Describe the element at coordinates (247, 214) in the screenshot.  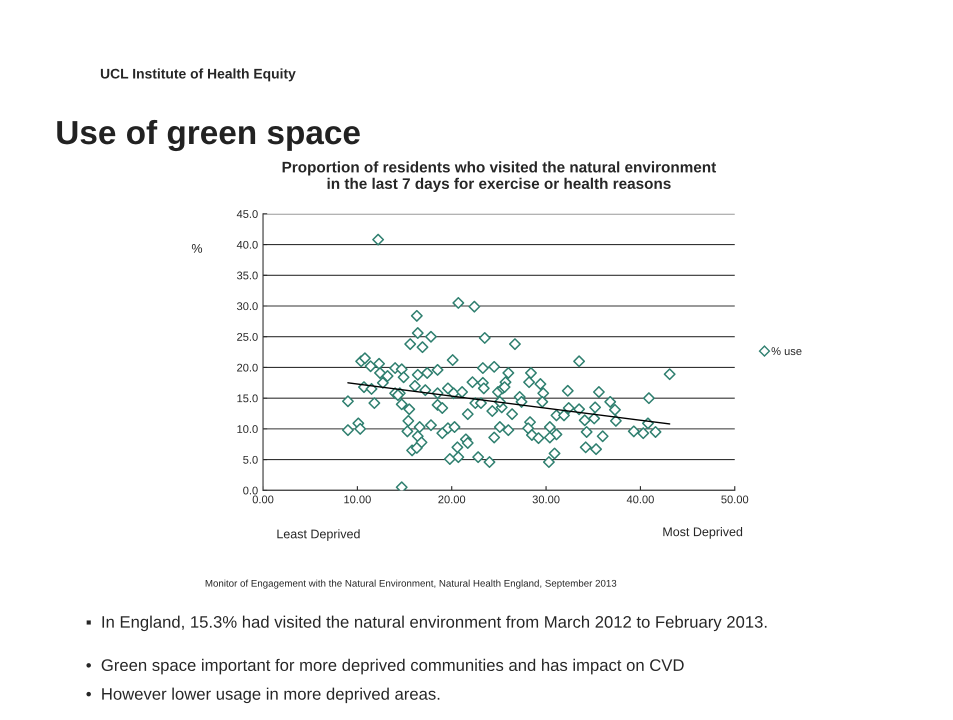
I see `y-tick-label: 45.0` at that location.